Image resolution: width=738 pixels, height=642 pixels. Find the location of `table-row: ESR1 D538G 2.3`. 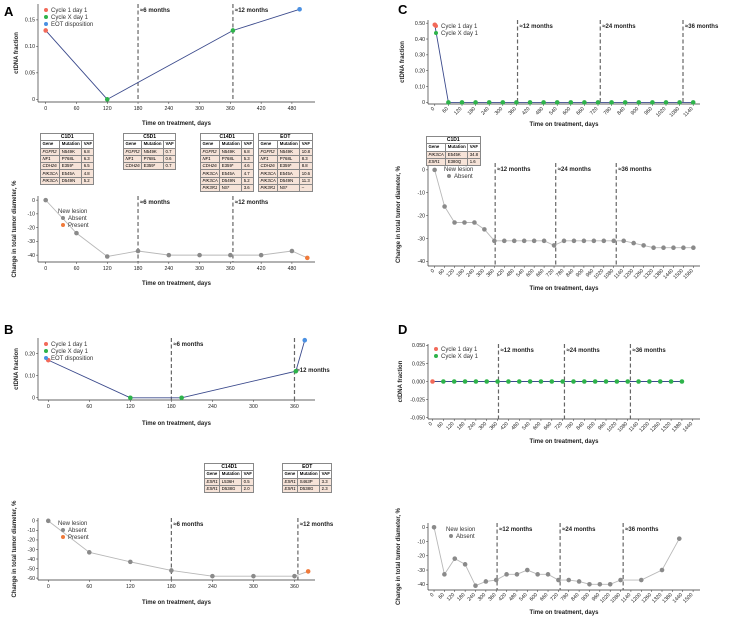

table-row: ESR1 D538G 2.3 is located at coordinates (307, 489).